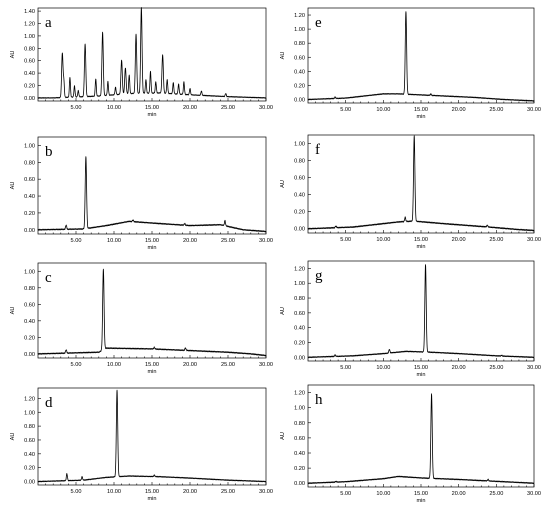 The height and width of the screenshot is (505, 550). Describe the element at coordinates (319, 400) in the screenshot. I see `panel-letter: h` at that location.